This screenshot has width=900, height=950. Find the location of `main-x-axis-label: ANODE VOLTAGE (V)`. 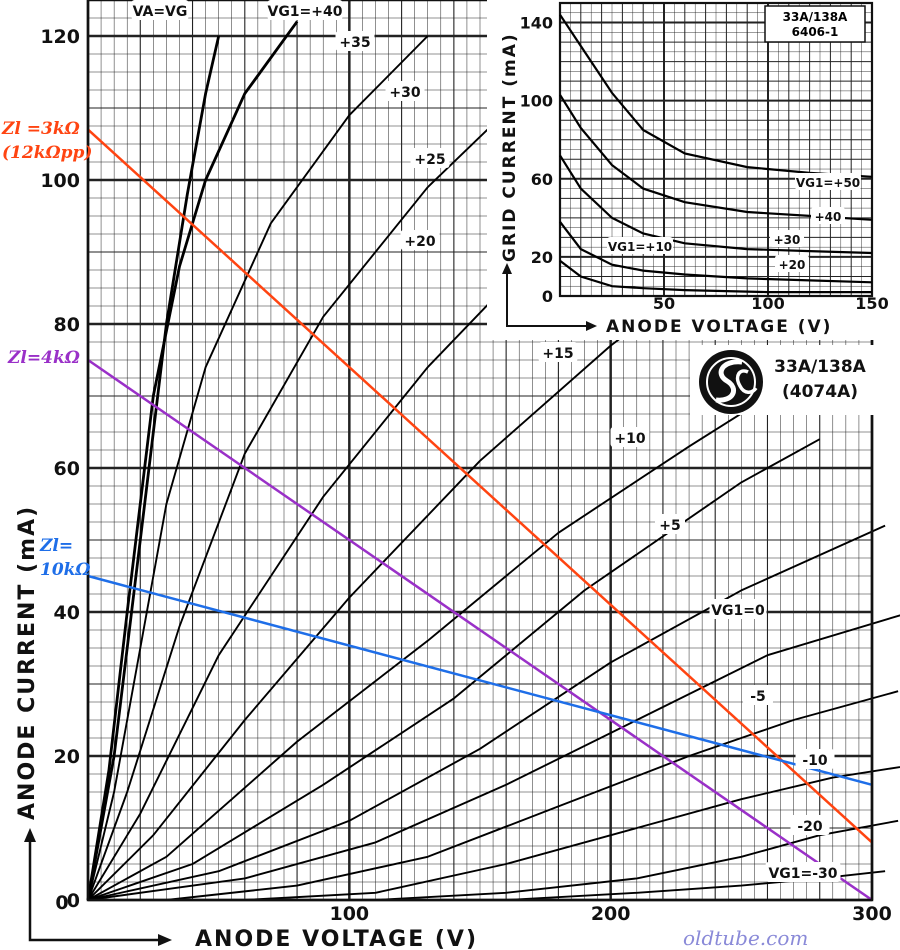

main-x-axis-label: ANODE VOLTAGE (V) is located at coordinates (336, 938).